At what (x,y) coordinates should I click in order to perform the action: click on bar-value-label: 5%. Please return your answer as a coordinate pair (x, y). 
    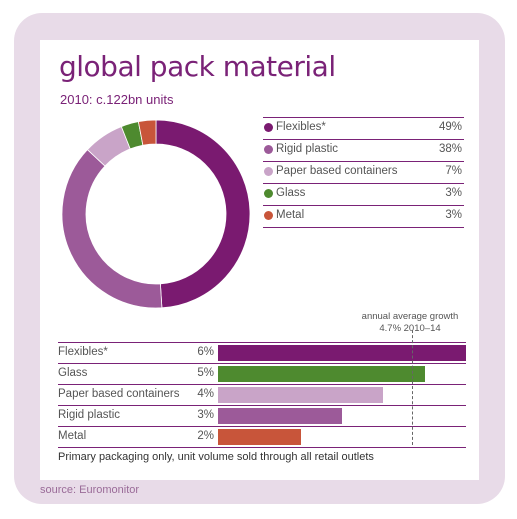
    Looking at the image, I should click on (205, 373).